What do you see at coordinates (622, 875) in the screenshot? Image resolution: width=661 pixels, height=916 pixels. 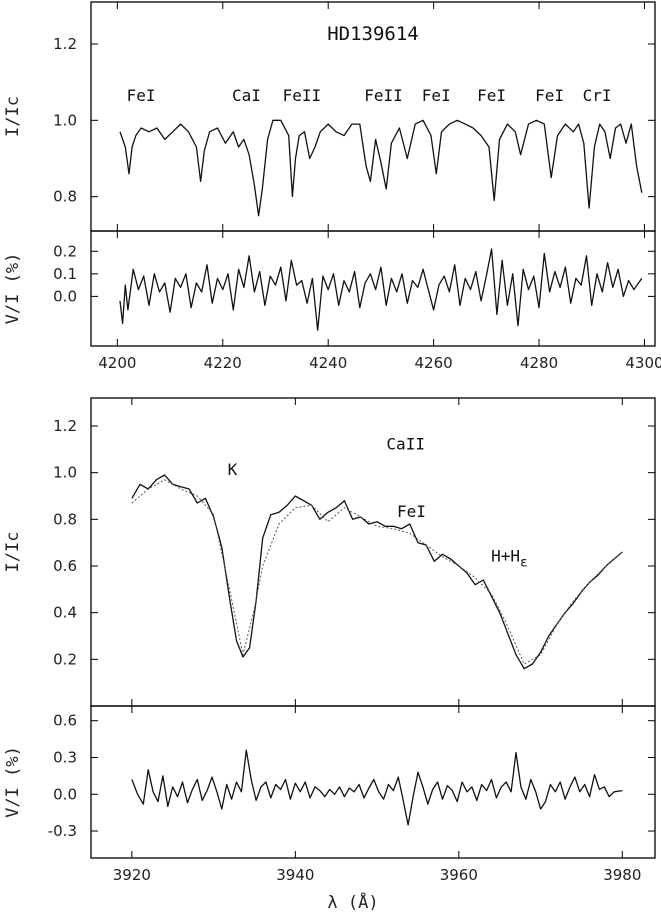 I see `x-tick-label: 3980` at bounding box center [622, 875].